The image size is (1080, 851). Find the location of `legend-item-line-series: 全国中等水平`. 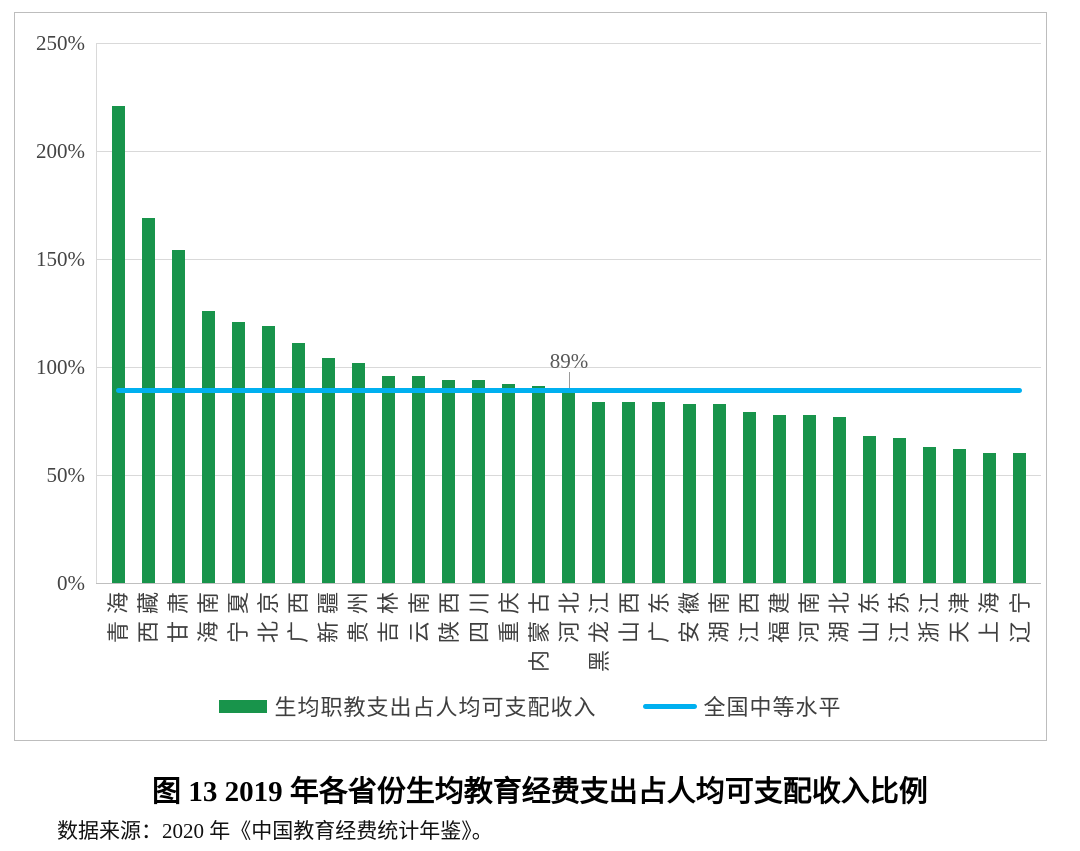

legend-item-line-series: 全国中等水平 is located at coordinates (742, 706).